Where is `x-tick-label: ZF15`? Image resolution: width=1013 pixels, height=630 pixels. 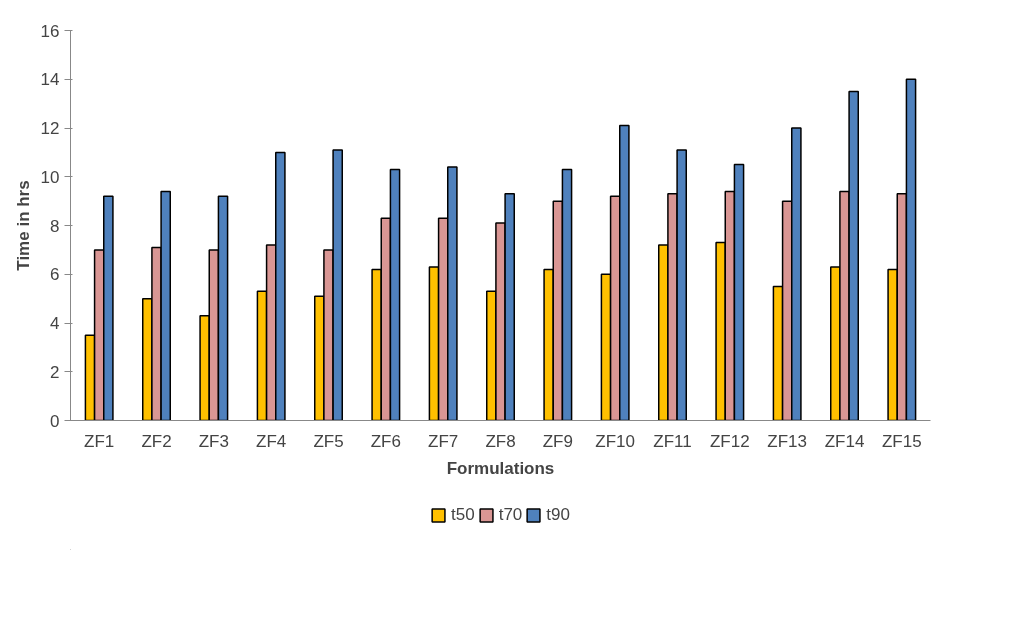 x-tick-label: ZF15 is located at coordinates (901, 441).